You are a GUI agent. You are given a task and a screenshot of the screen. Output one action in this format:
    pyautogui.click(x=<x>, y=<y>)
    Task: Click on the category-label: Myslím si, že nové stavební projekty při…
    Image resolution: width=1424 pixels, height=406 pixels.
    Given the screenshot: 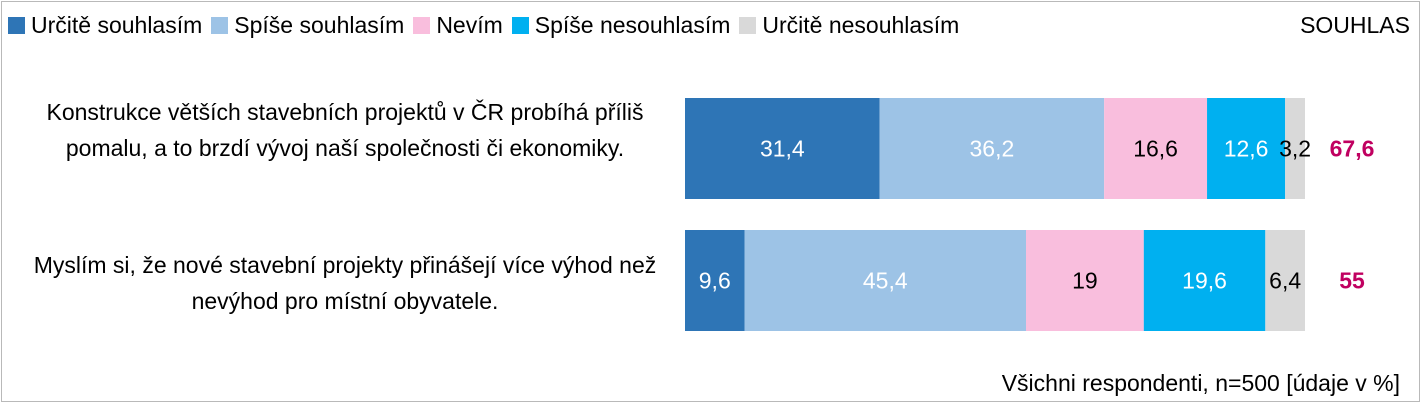 What is the action you would take?
    pyautogui.click(x=345, y=283)
    